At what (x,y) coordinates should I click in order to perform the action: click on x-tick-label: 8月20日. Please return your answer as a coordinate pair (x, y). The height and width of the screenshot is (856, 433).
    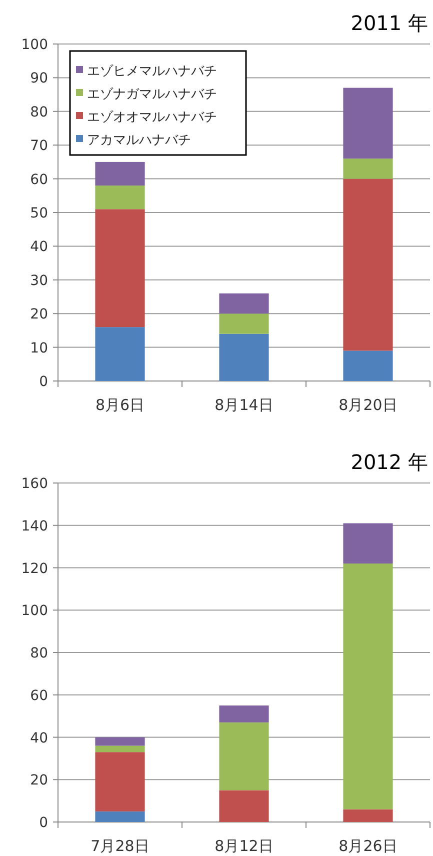
    Looking at the image, I should click on (368, 405).